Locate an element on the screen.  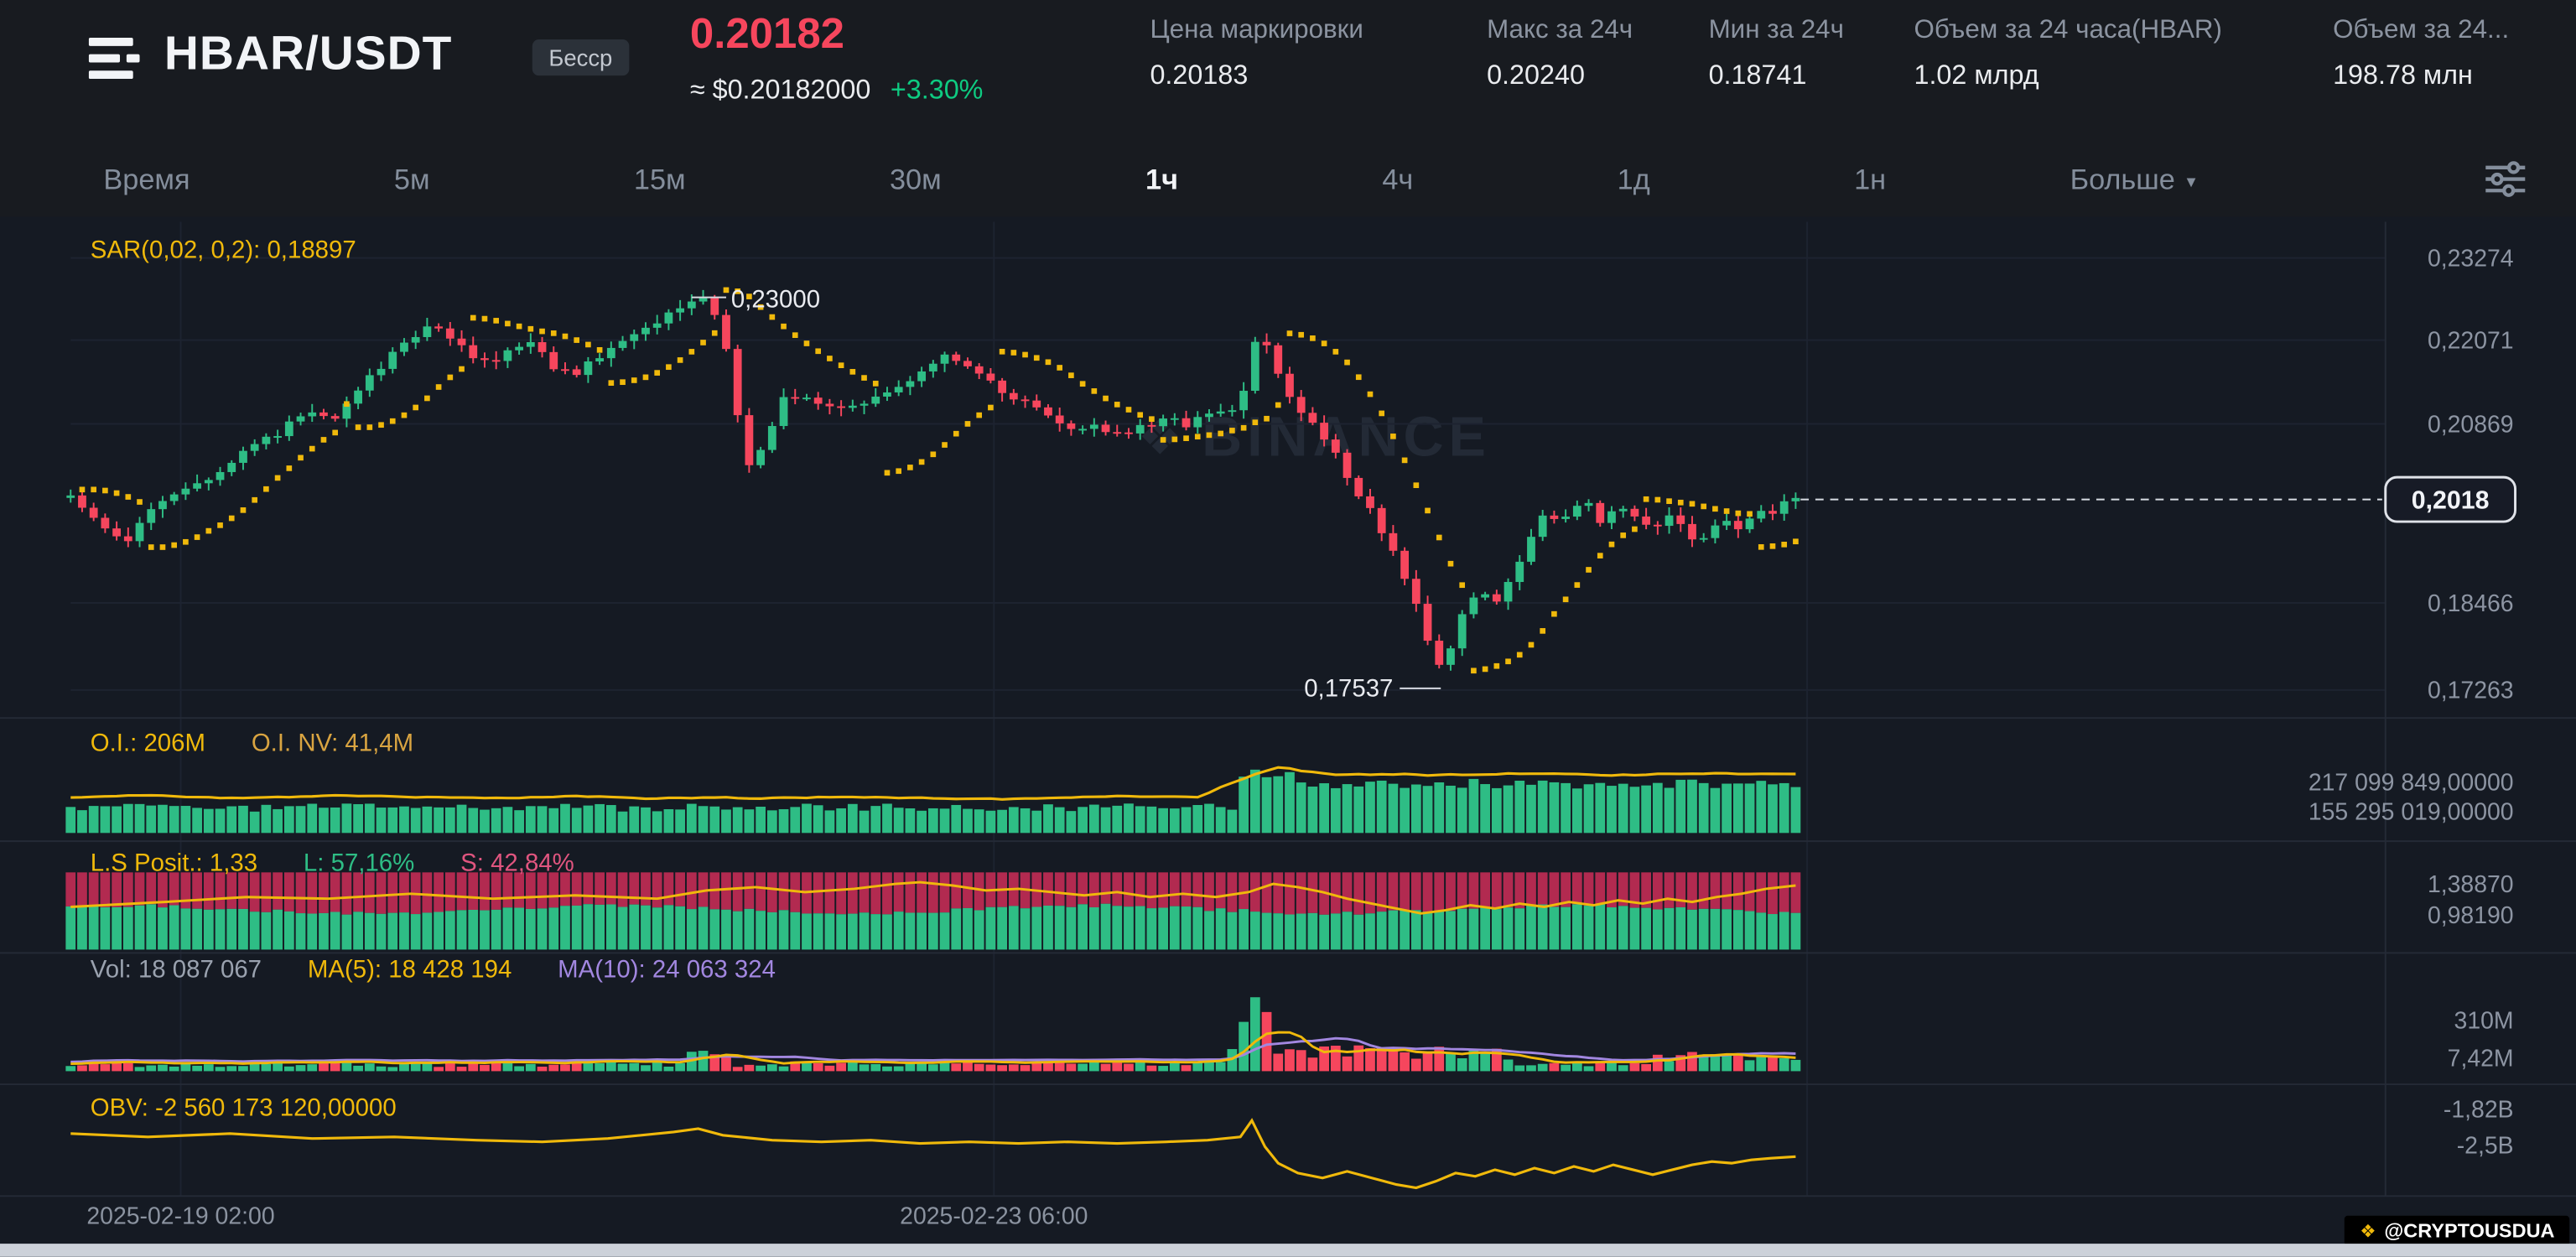
credit-badge: ❖ @CRYPTOUSDUA is located at coordinates (2457, 1230).